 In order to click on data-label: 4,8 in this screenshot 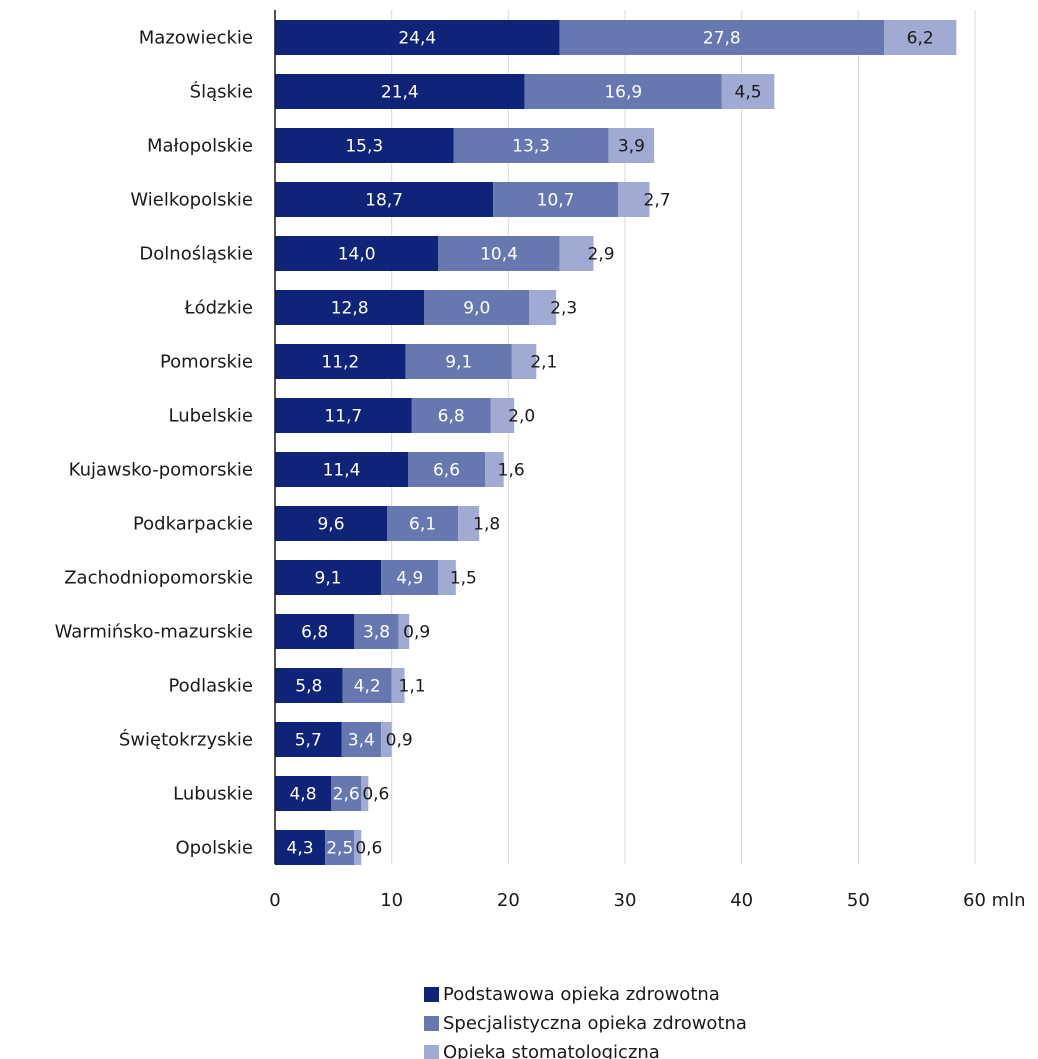, I will do `click(302, 795)`.